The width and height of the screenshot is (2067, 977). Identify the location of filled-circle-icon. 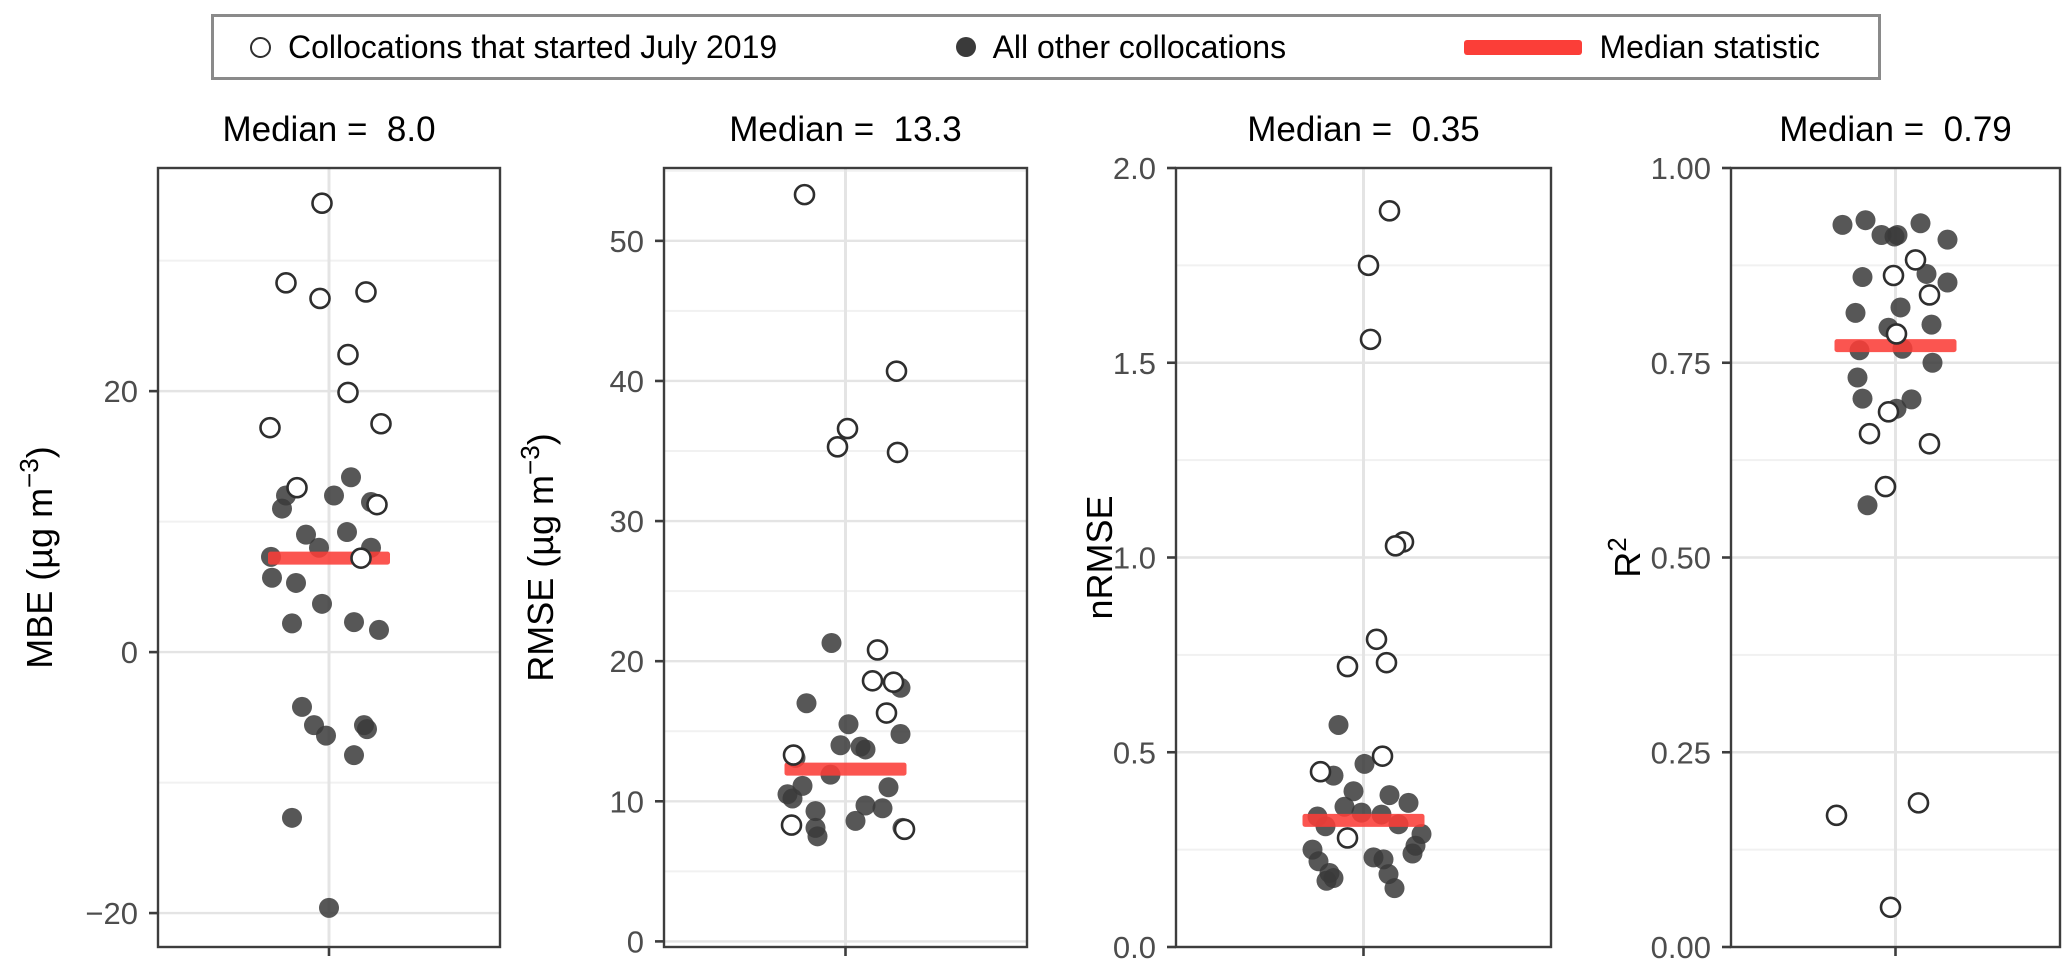
(965, 47).